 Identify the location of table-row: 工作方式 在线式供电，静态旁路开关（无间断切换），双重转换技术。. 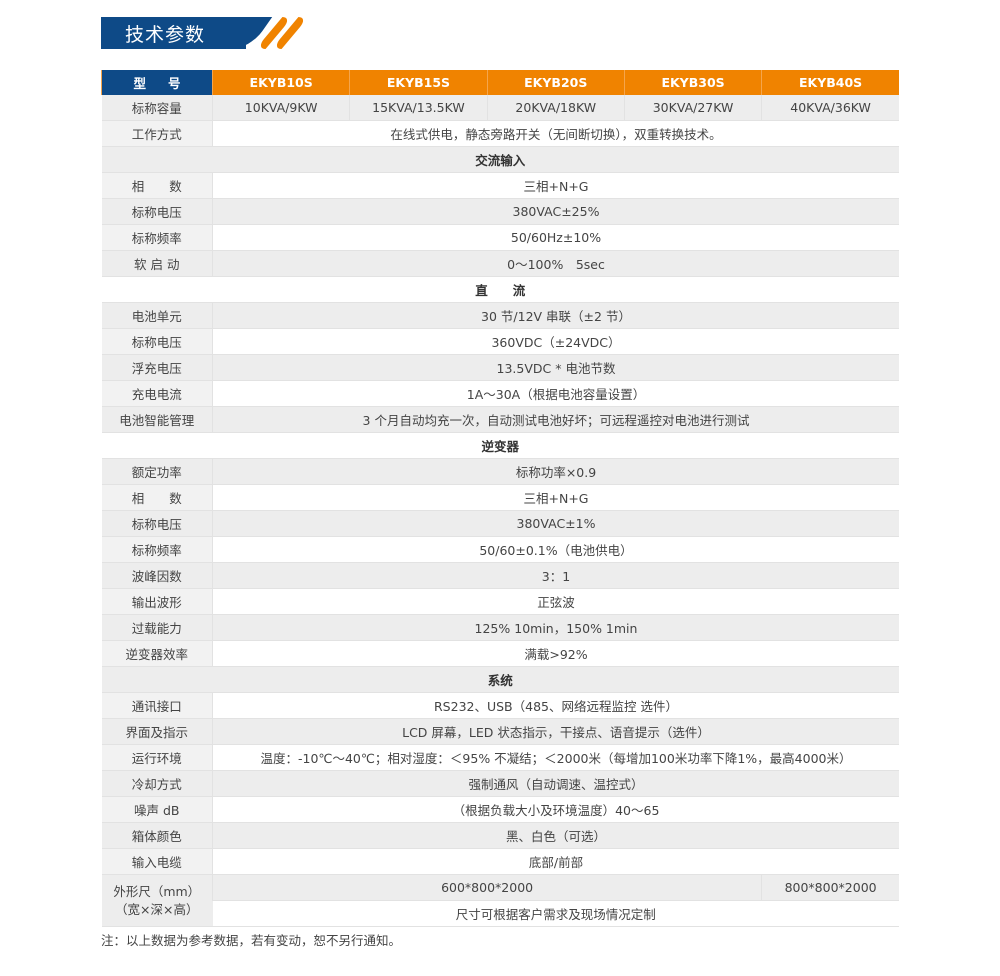
(500, 133).